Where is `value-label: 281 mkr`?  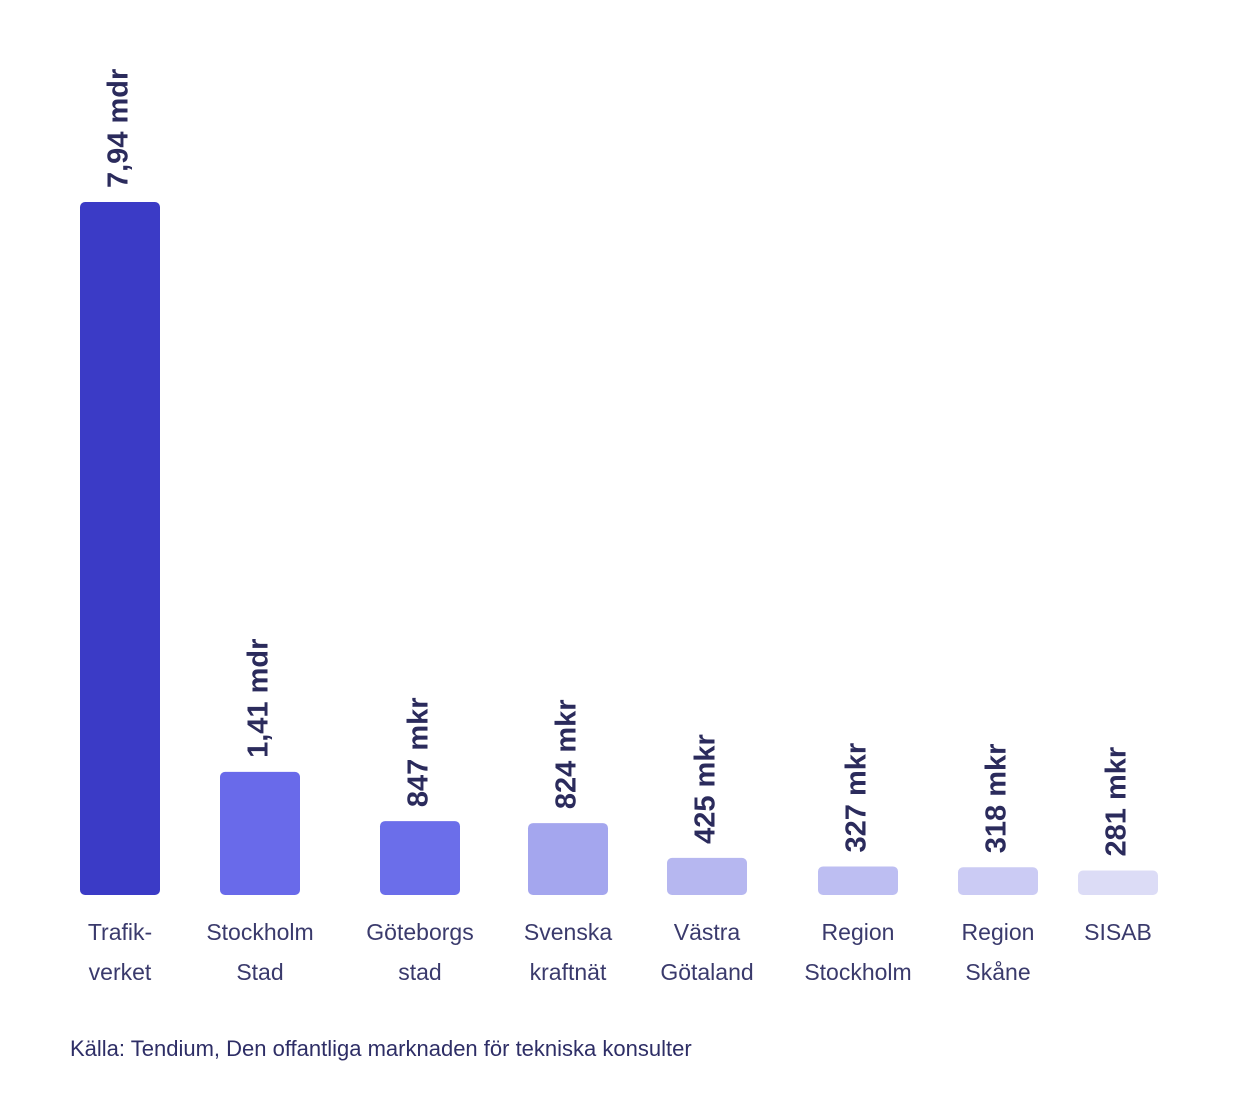
value-label: 281 mkr is located at coordinates (1117, 802).